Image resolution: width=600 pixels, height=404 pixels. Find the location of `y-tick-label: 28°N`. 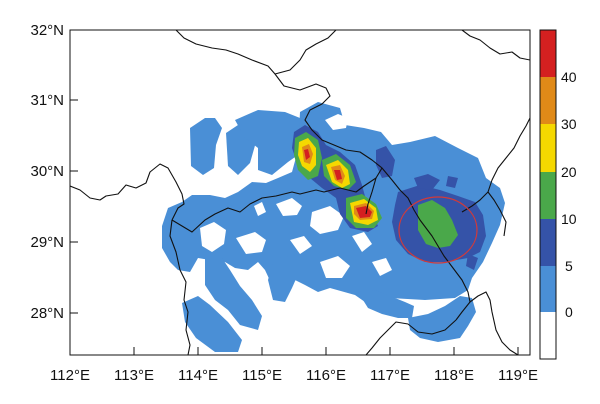

y-tick-label: 28°N is located at coordinates (47, 313).